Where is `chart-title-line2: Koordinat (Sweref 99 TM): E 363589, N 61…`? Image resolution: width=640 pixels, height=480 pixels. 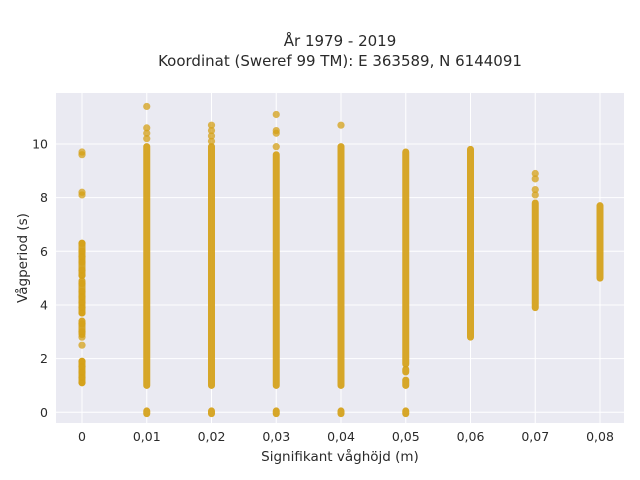 chart-title-line2: Koordinat (Sweref 99 TM): E 363589, N 61… is located at coordinates (340, 61).